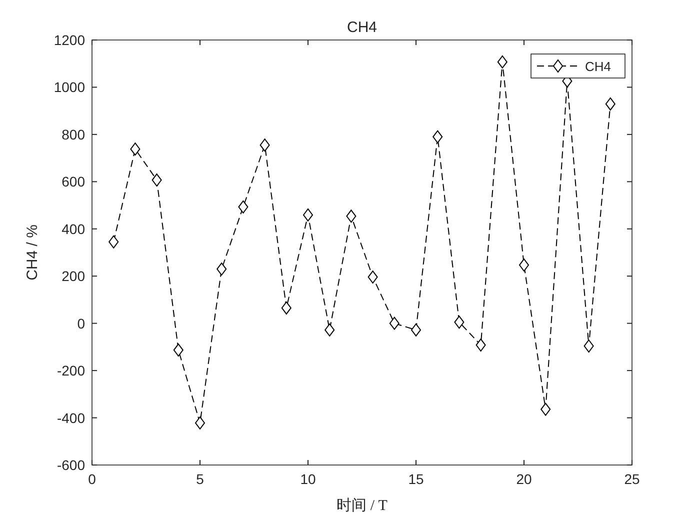 The height and width of the screenshot is (525, 700). I want to click on y-tick-label: 1200, so click(70, 40).